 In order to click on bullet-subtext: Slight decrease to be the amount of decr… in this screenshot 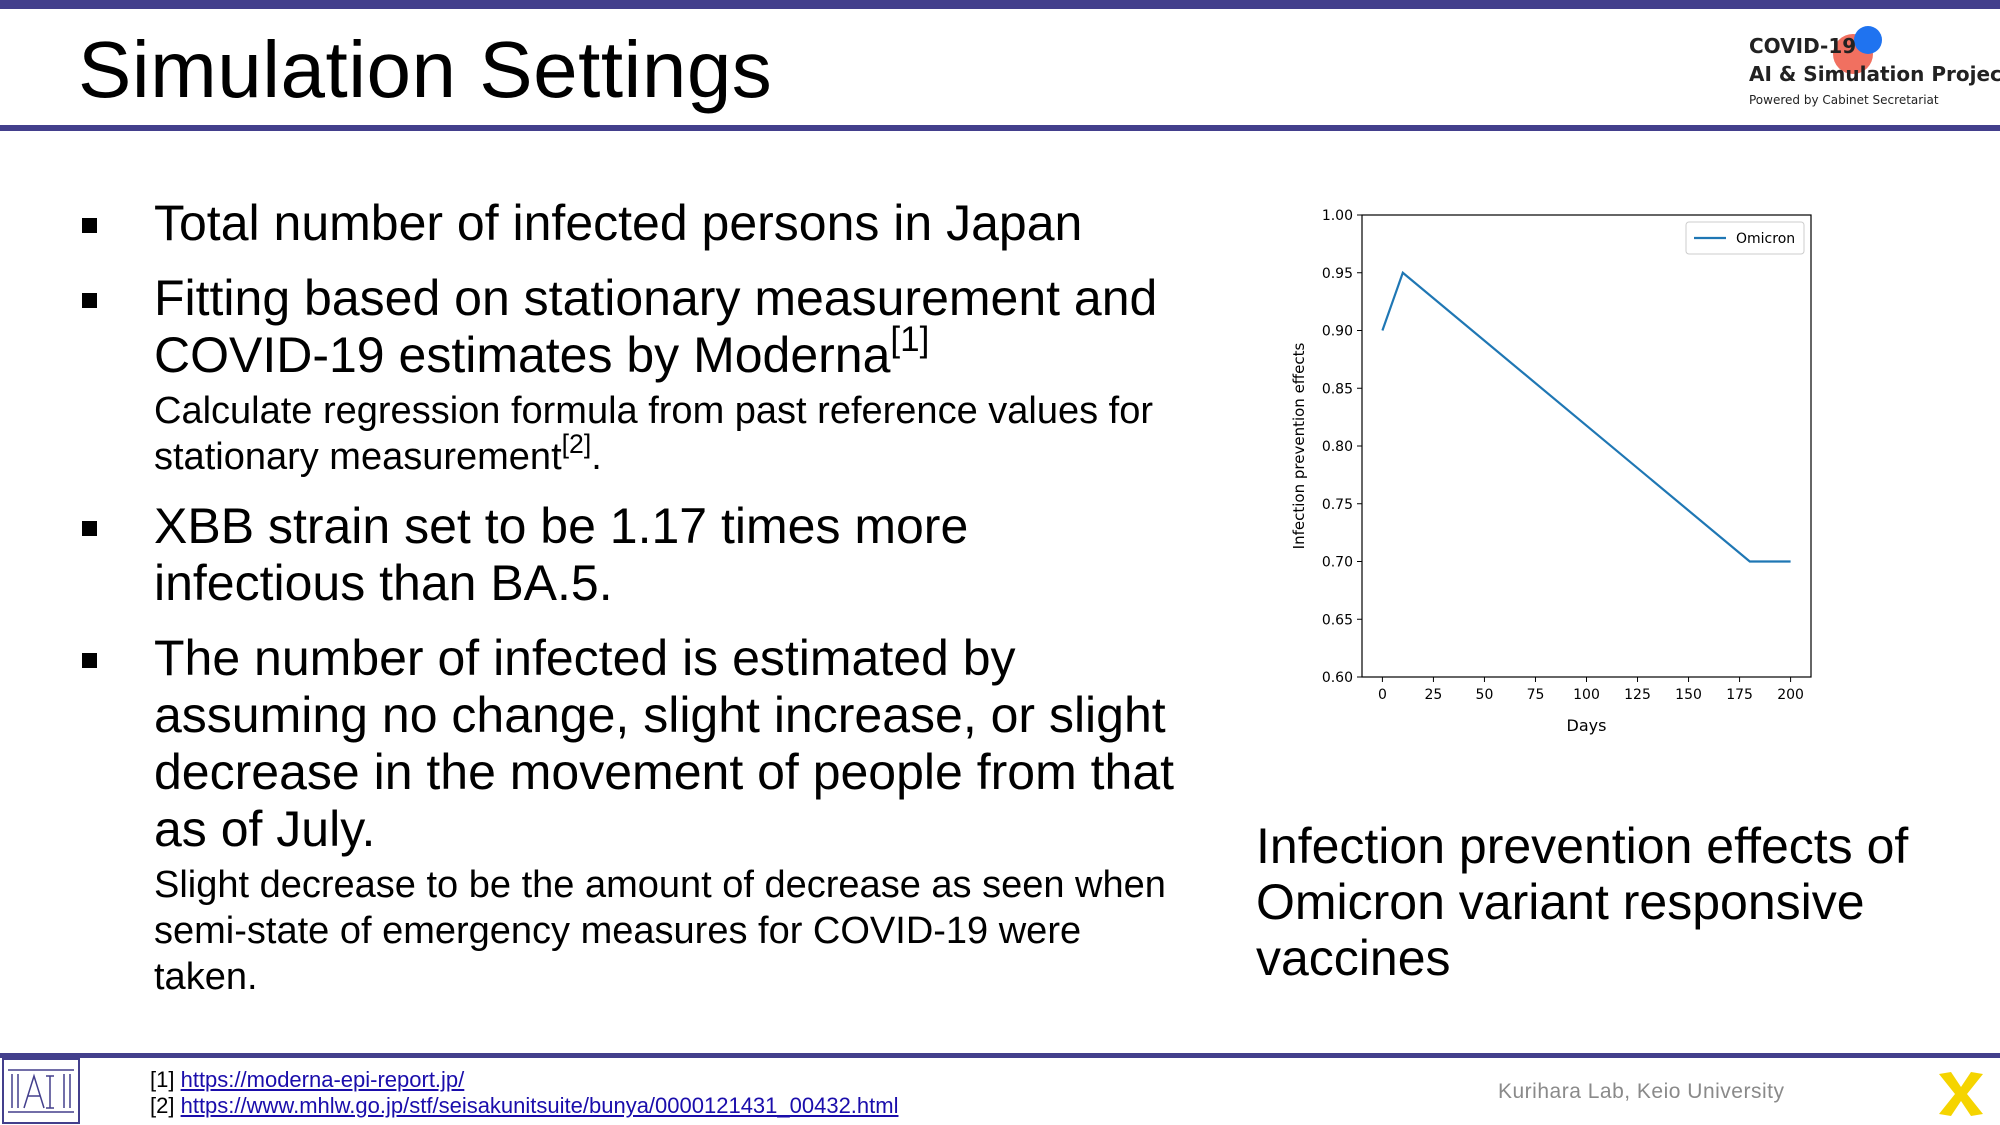, I will do `click(660, 931)`.